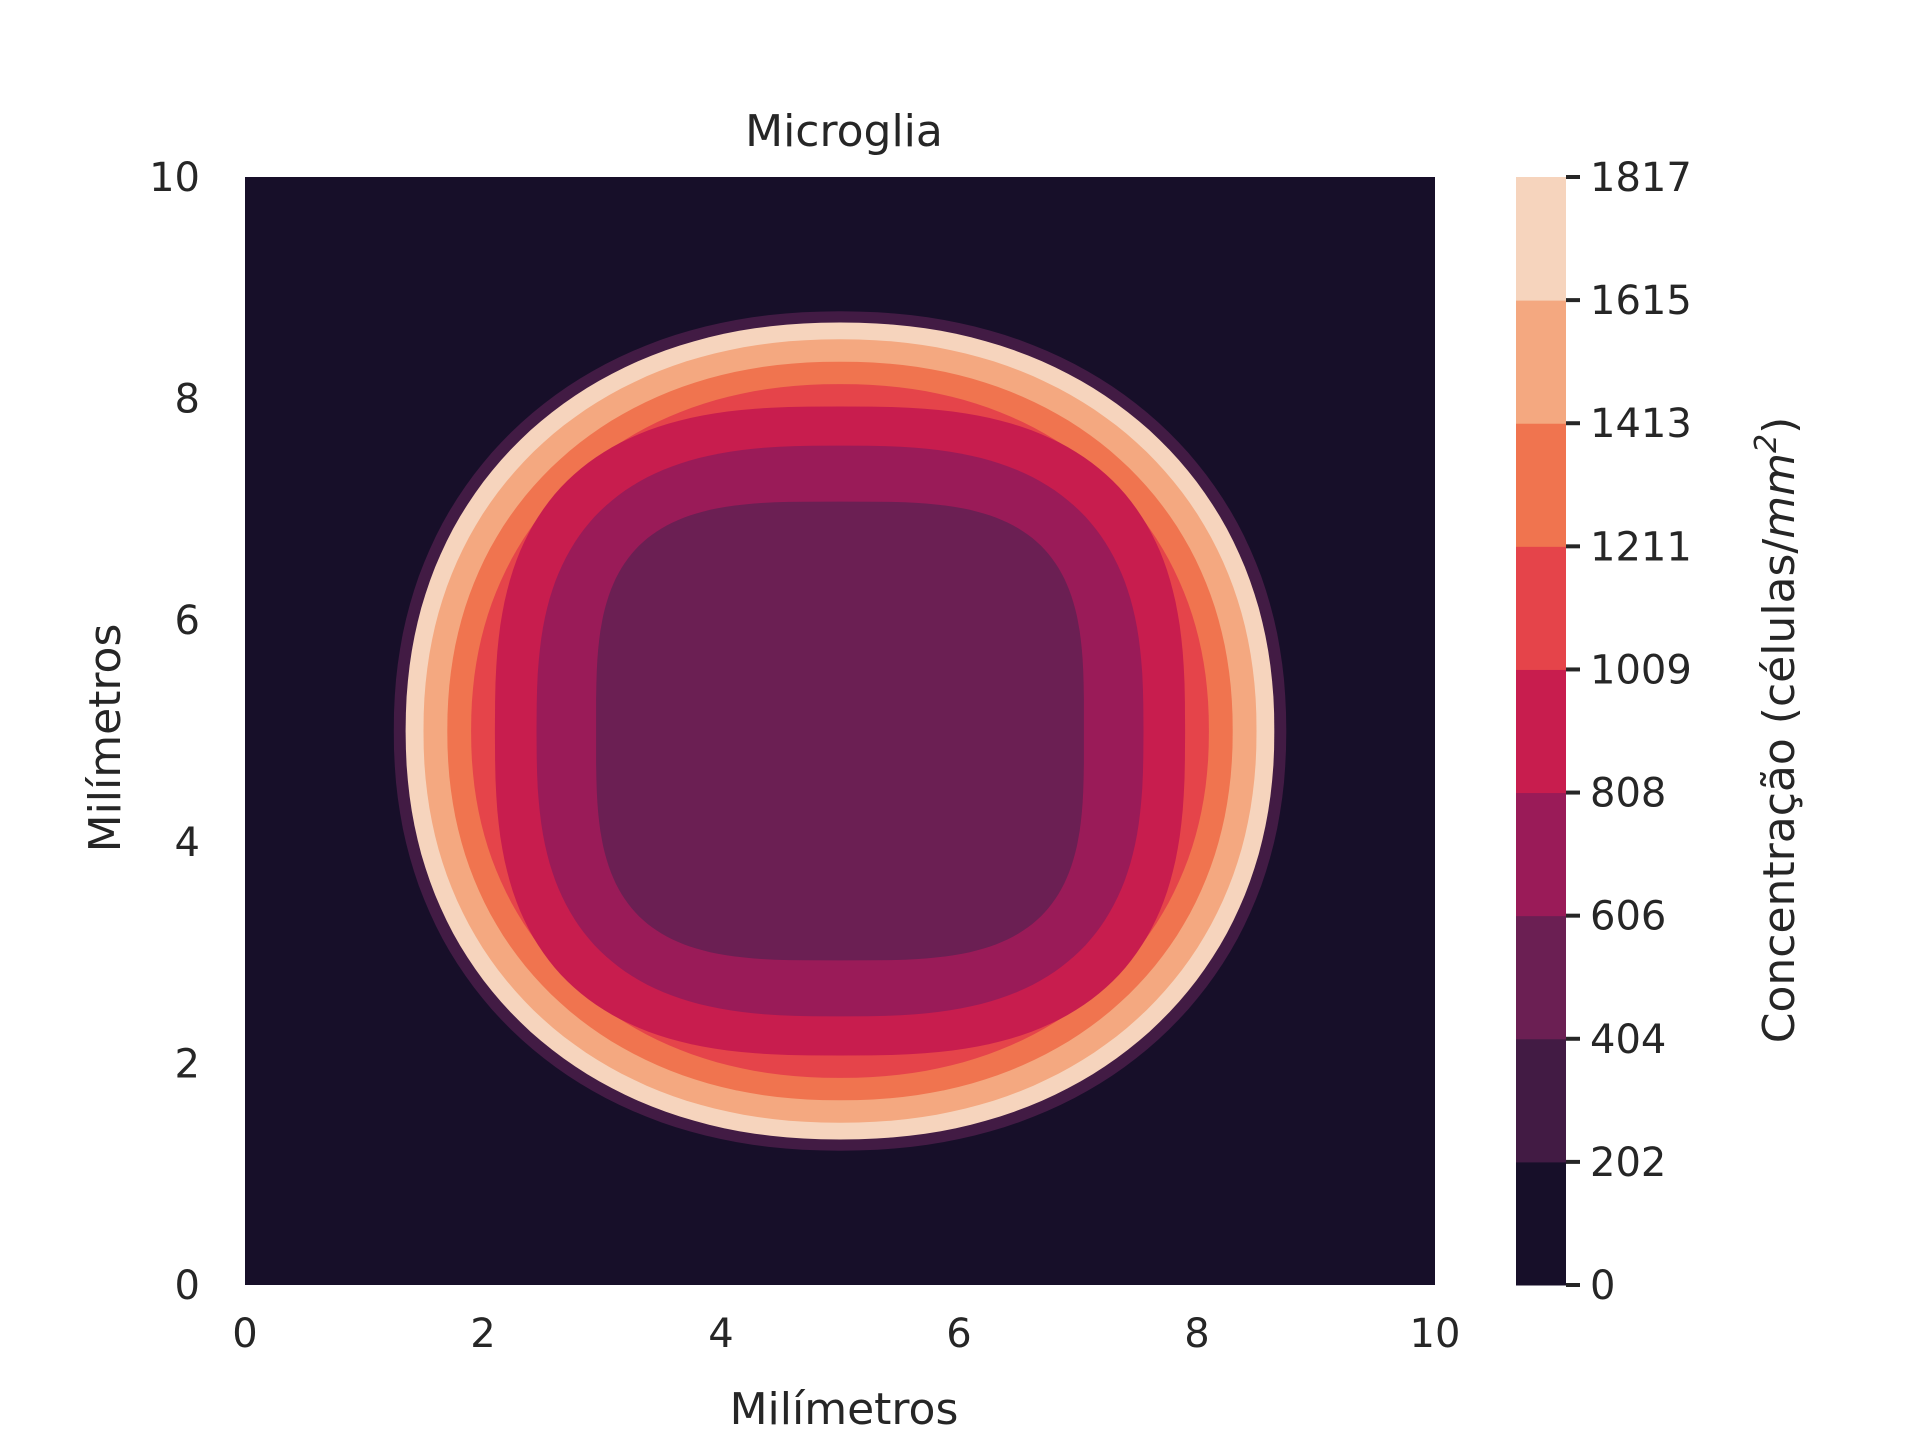 The width and height of the screenshot is (1920, 1440). Describe the element at coordinates (1602, 1286) in the screenshot. I see `colorbar-tick-label: 0` at that location.